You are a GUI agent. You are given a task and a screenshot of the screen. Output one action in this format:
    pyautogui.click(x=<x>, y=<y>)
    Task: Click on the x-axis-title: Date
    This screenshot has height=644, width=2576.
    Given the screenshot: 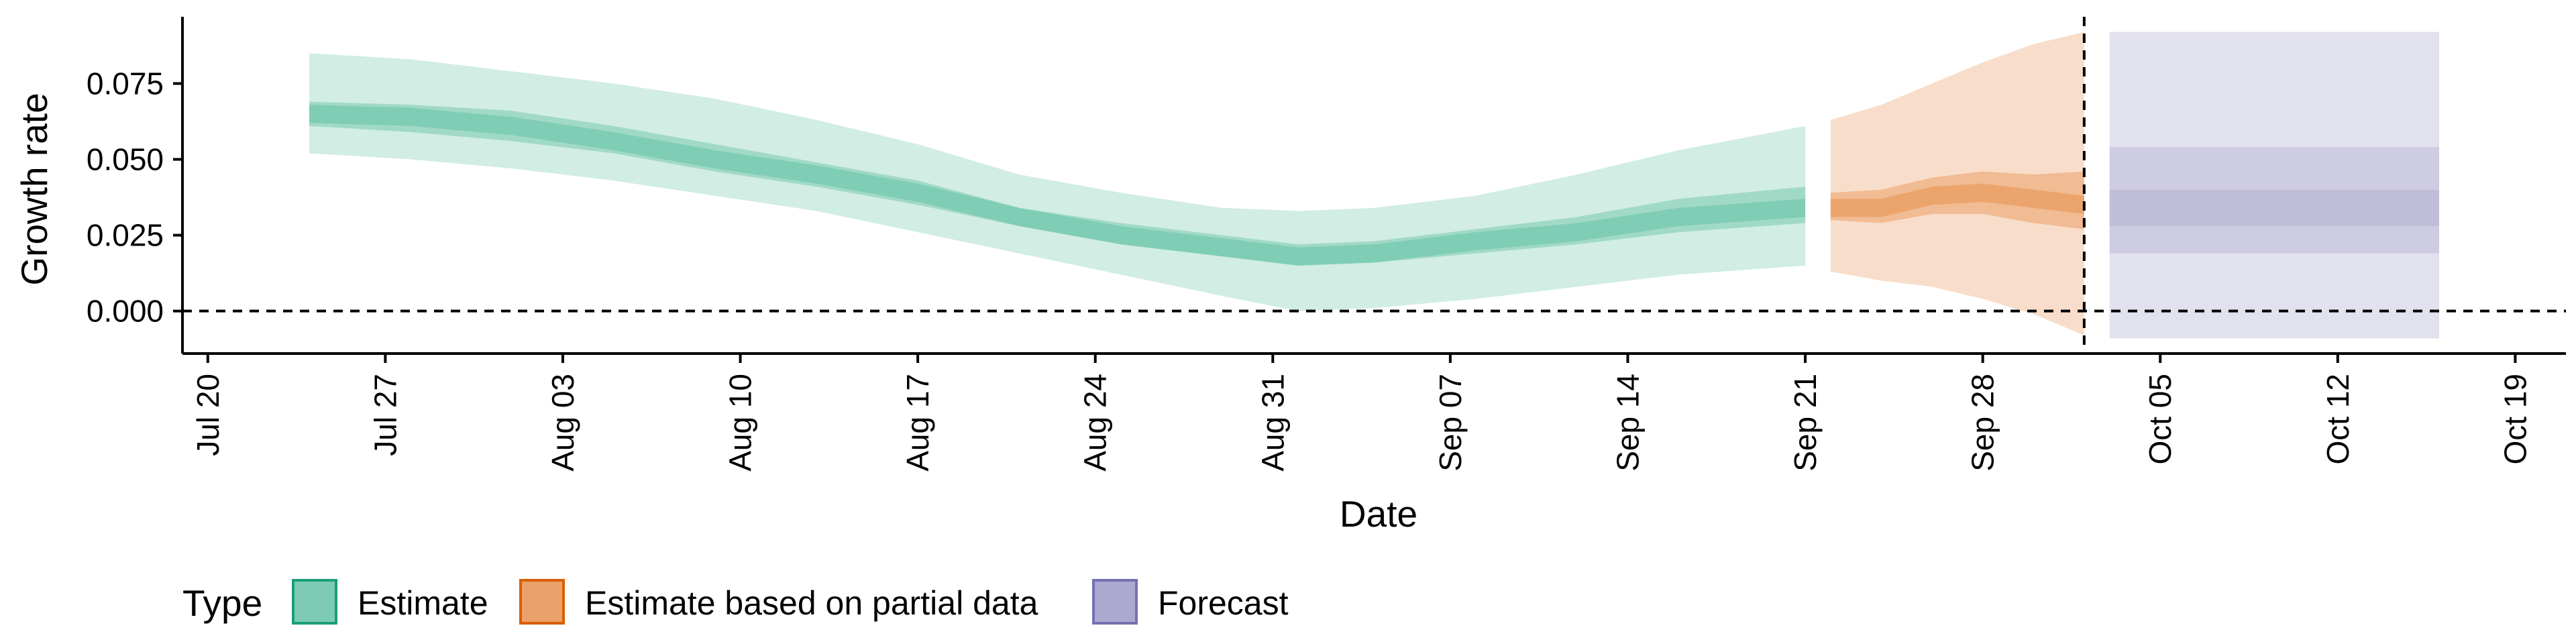 What is the action you would take?
    pyautogui.click(x=1378, y=514)
    